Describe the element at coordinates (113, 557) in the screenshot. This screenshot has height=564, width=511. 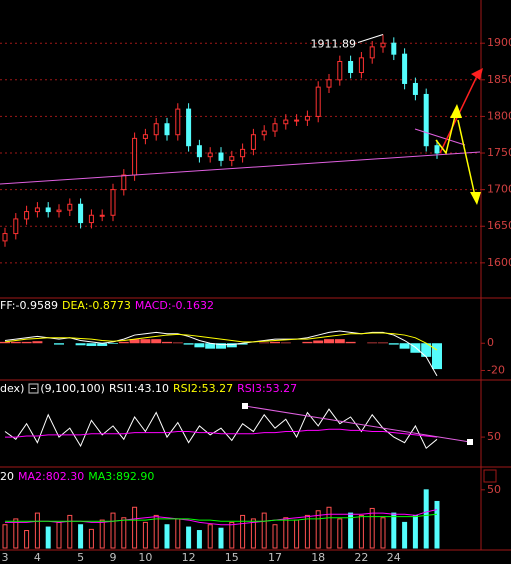
I see `x-tick-label: 9` at that location.